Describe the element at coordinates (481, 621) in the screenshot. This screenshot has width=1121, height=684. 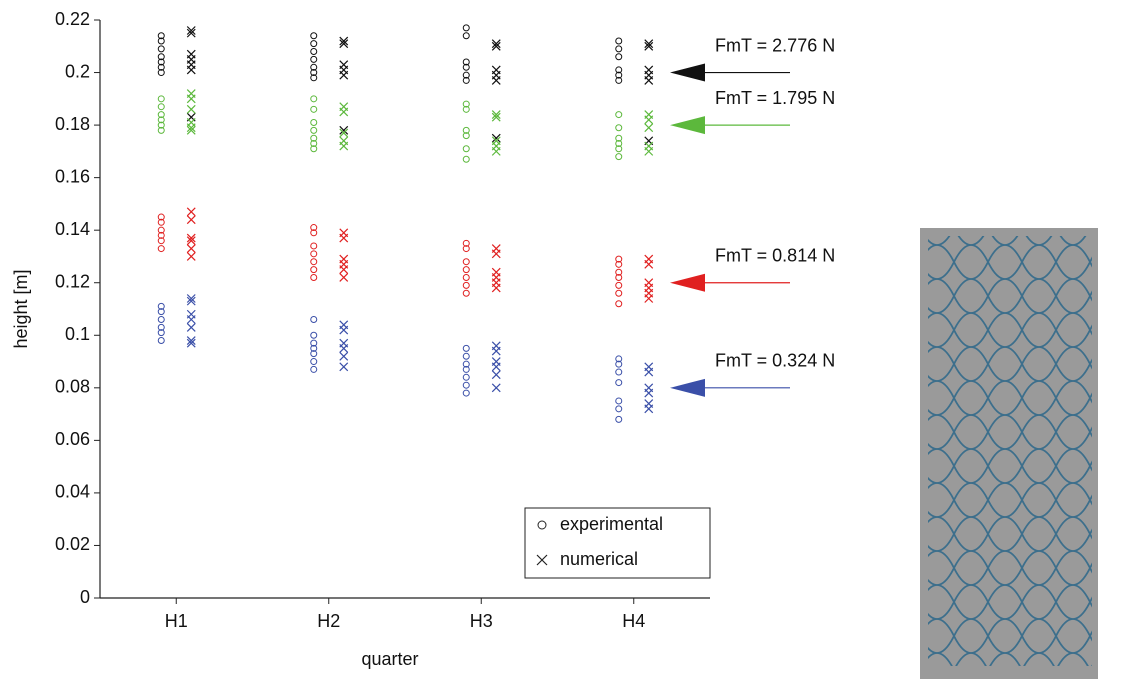
I see `x-tick-label: H3` at that location.